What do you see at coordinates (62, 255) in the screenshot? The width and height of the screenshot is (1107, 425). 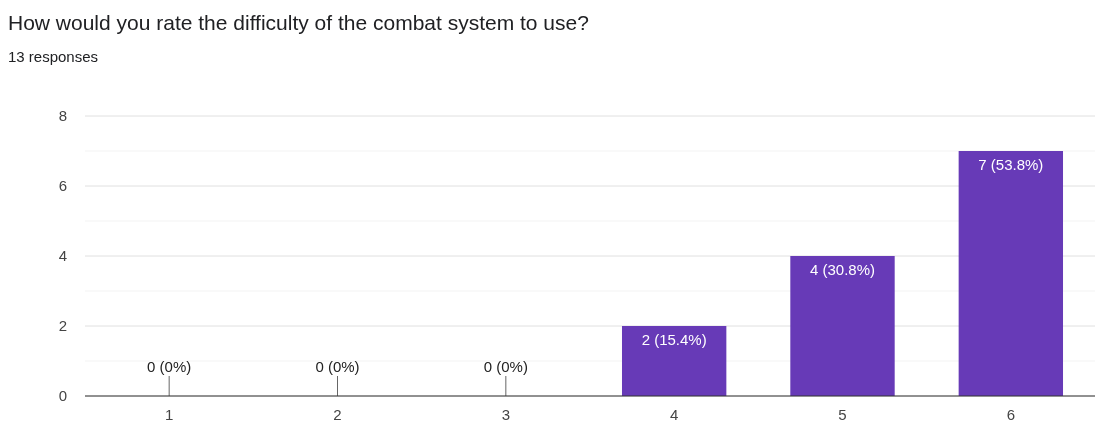 I see `y-tick-label: 4` at bounding box center [62, 255].